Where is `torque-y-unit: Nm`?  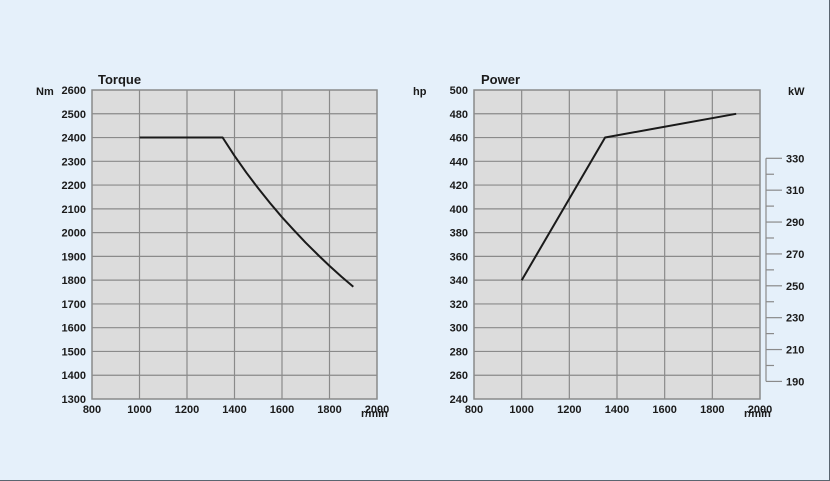
torque-y-unit: Nm is located at coordinates (45, 92).